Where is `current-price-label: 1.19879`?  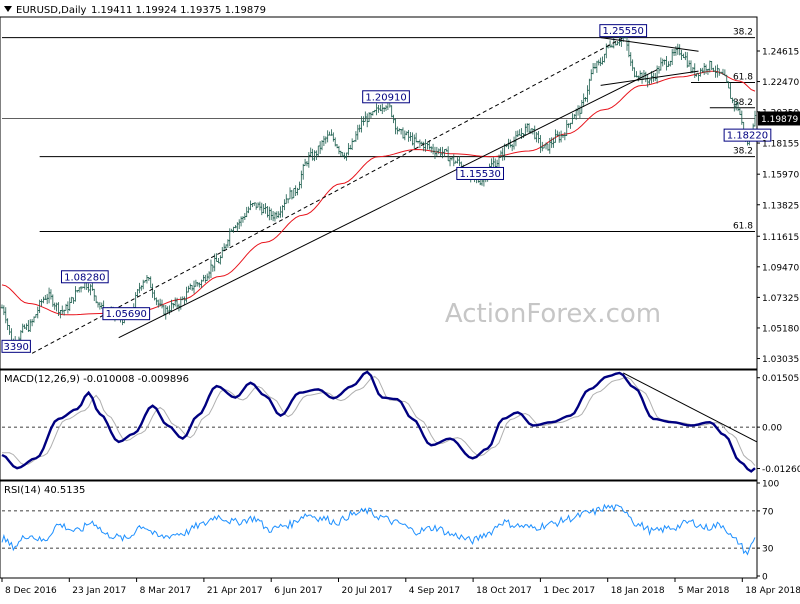
current-price-label: 1.19879 is located at coordinates (779, 120).